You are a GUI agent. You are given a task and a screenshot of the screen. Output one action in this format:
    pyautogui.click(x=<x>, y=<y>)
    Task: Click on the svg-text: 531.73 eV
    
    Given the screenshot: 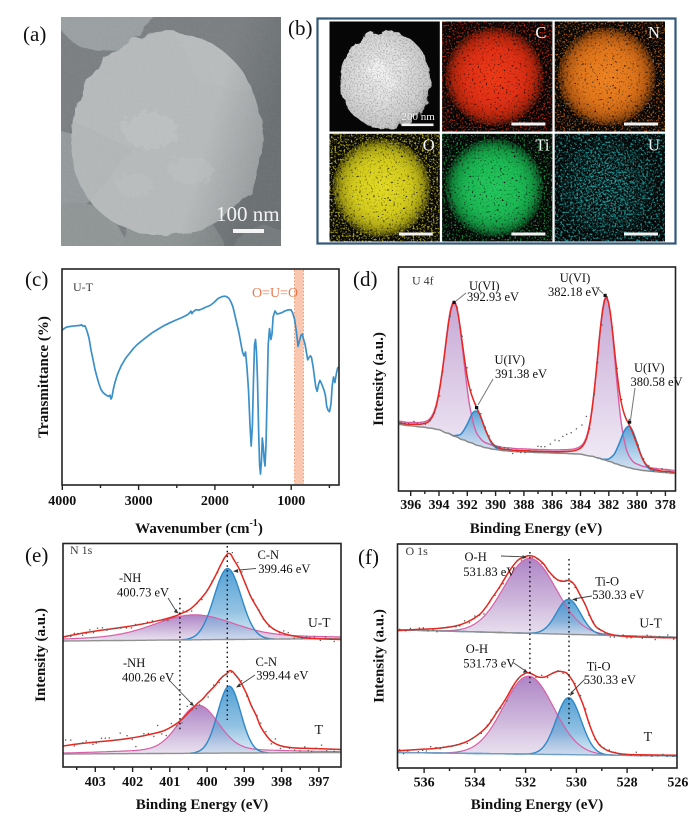 What is the action you would take?
    pyautogui.click(x=489, y=663)
    